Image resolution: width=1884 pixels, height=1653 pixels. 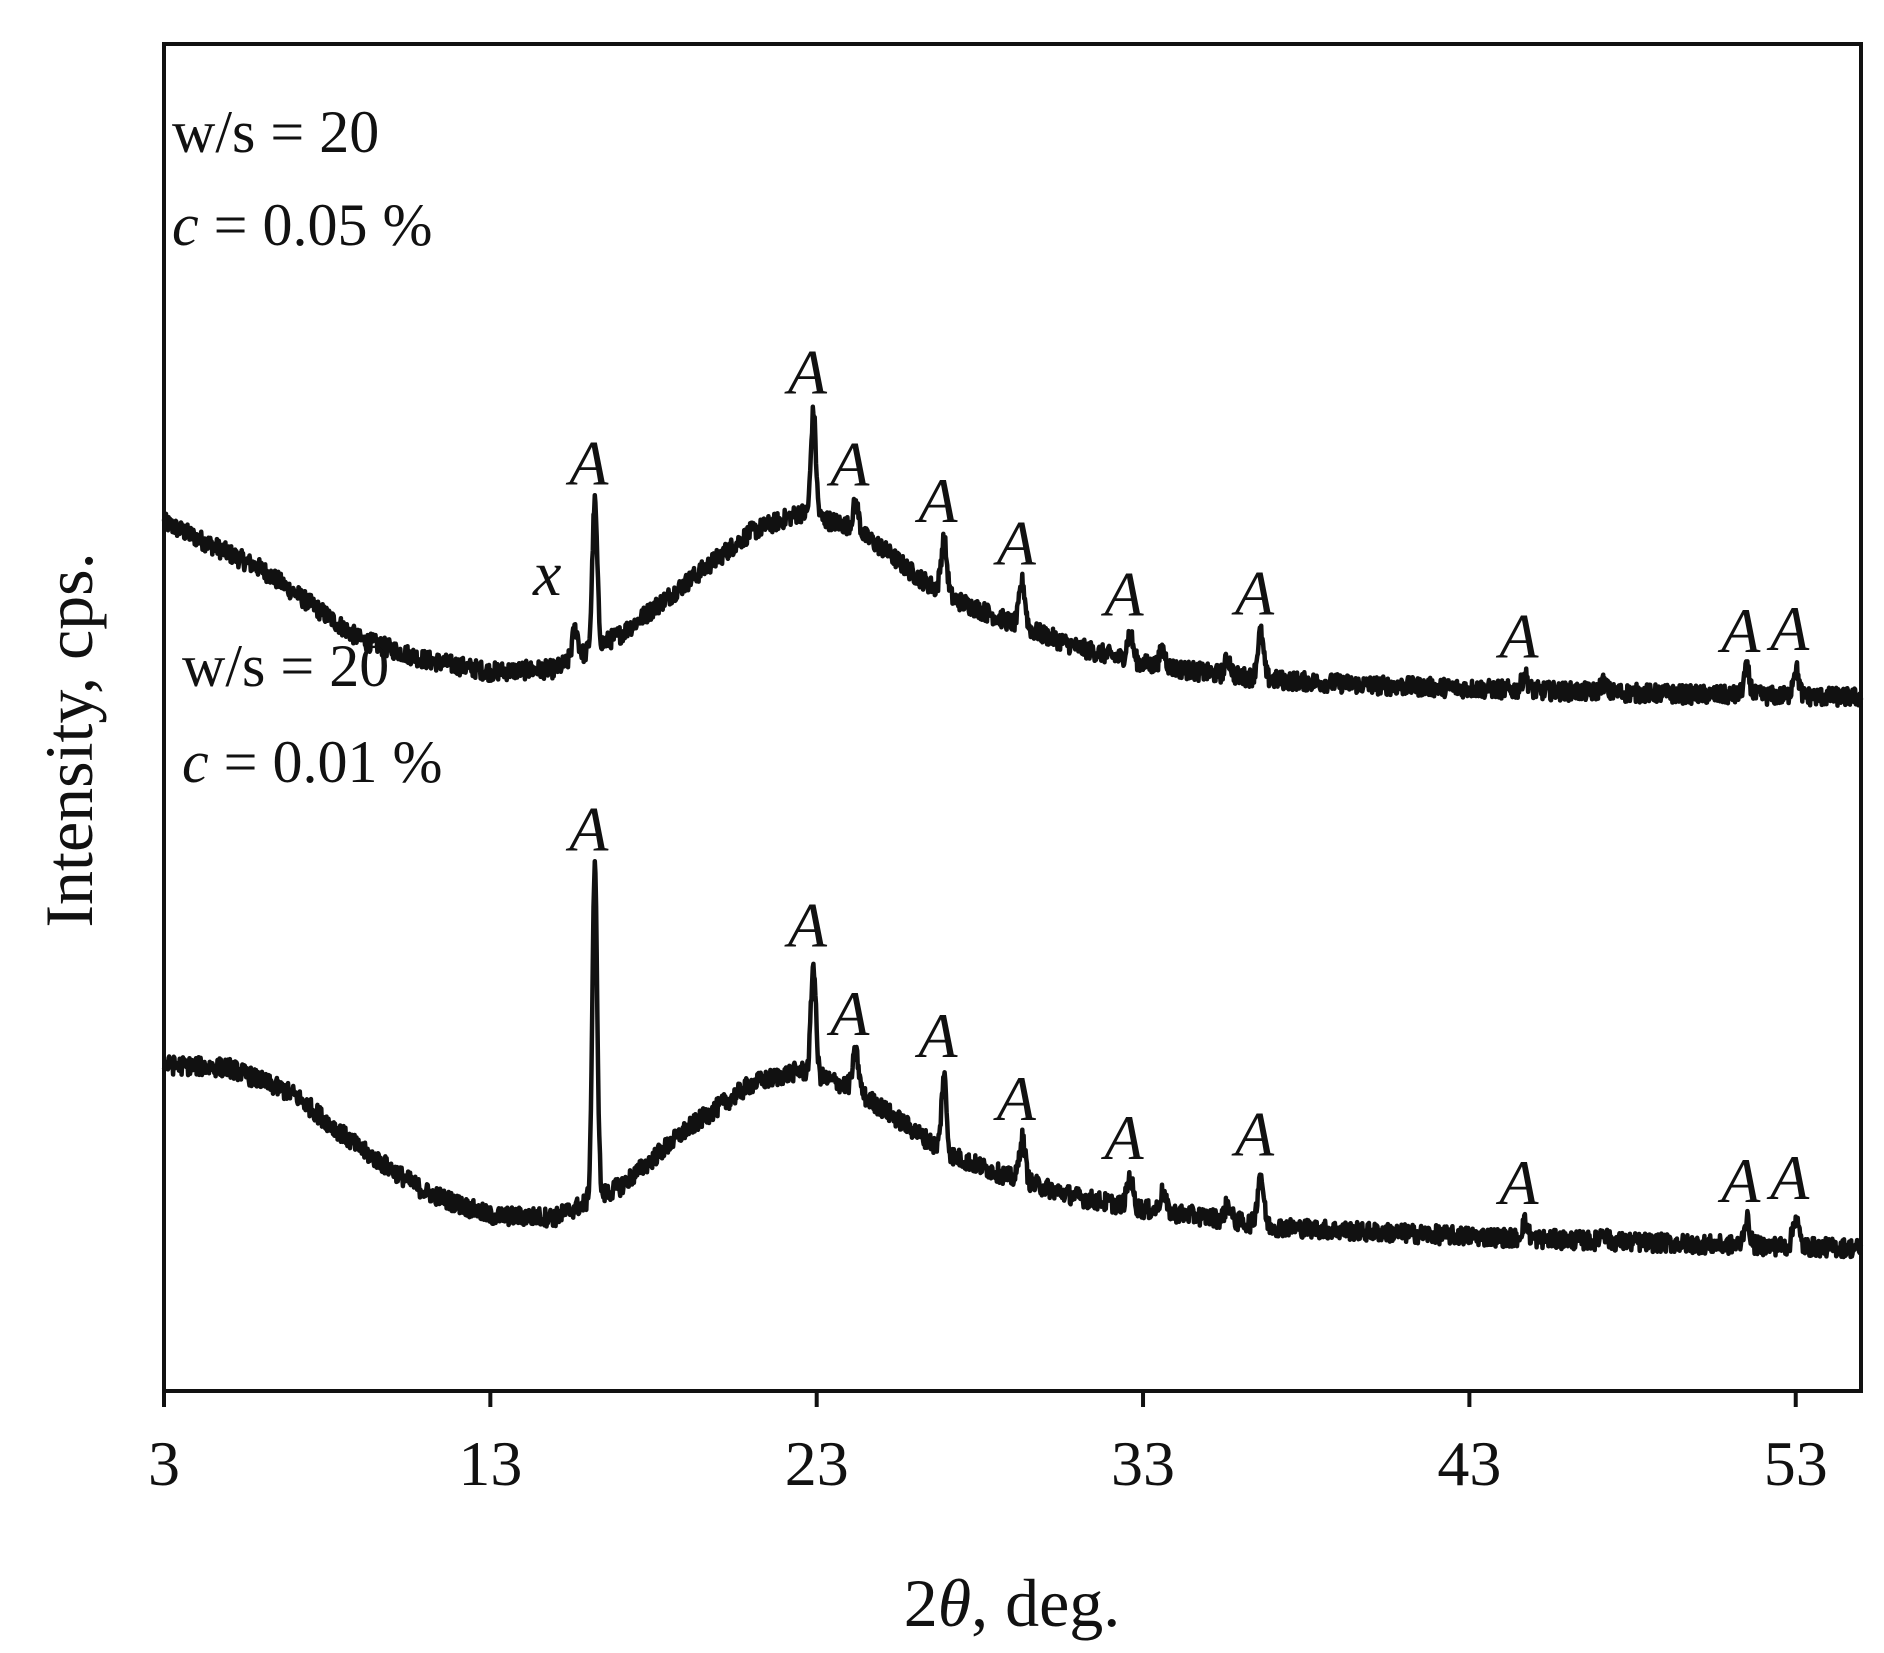 What do you see at coordinates (490, 1463) in the screenshot?
I see `x-tick-label: 13` at bounding box center [490, 1463].